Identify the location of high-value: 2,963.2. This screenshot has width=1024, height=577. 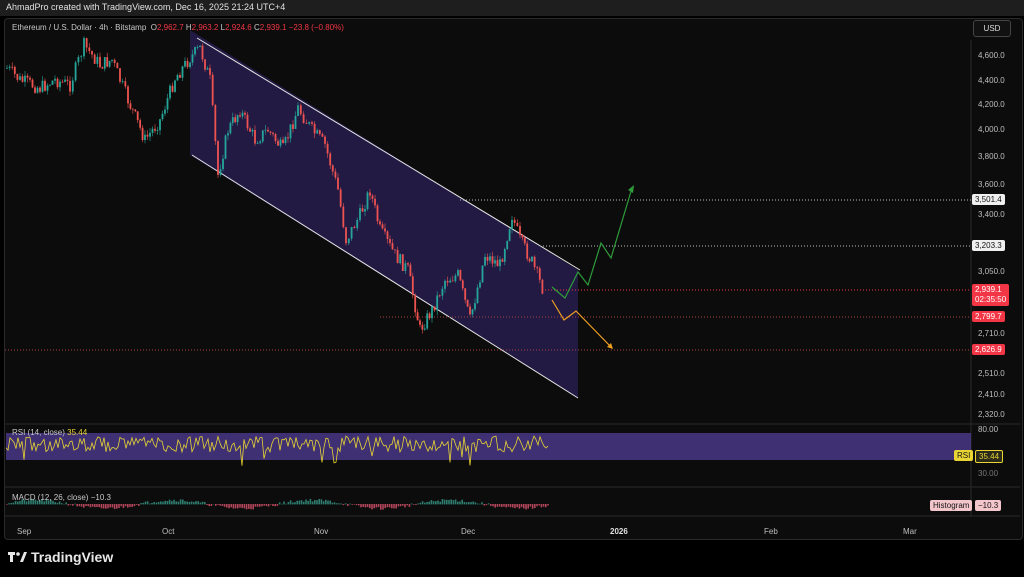
(205, 27).